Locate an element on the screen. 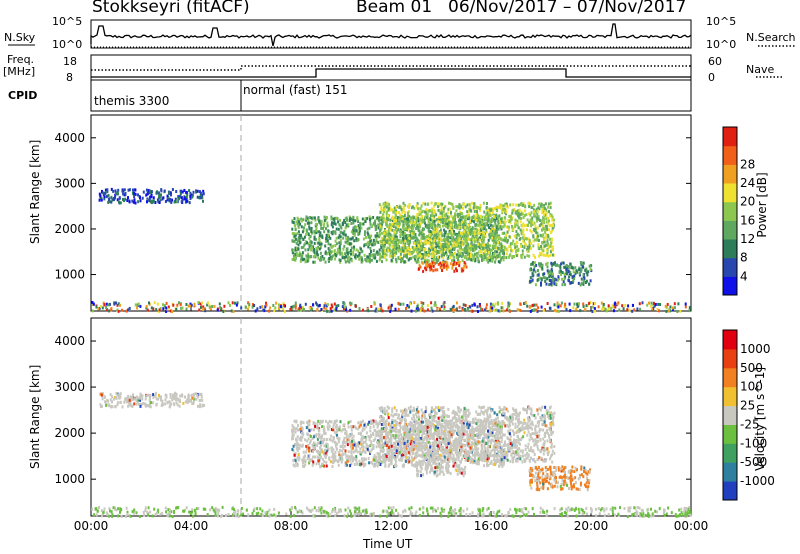  power-colorbar-tick: 16 is located at coordinates (747, 220).